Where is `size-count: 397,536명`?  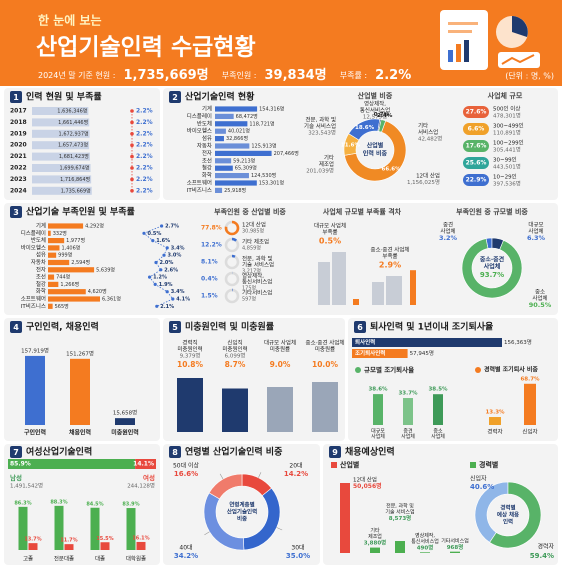 size-count: 397,536명 is located at coordinates (507, 184).